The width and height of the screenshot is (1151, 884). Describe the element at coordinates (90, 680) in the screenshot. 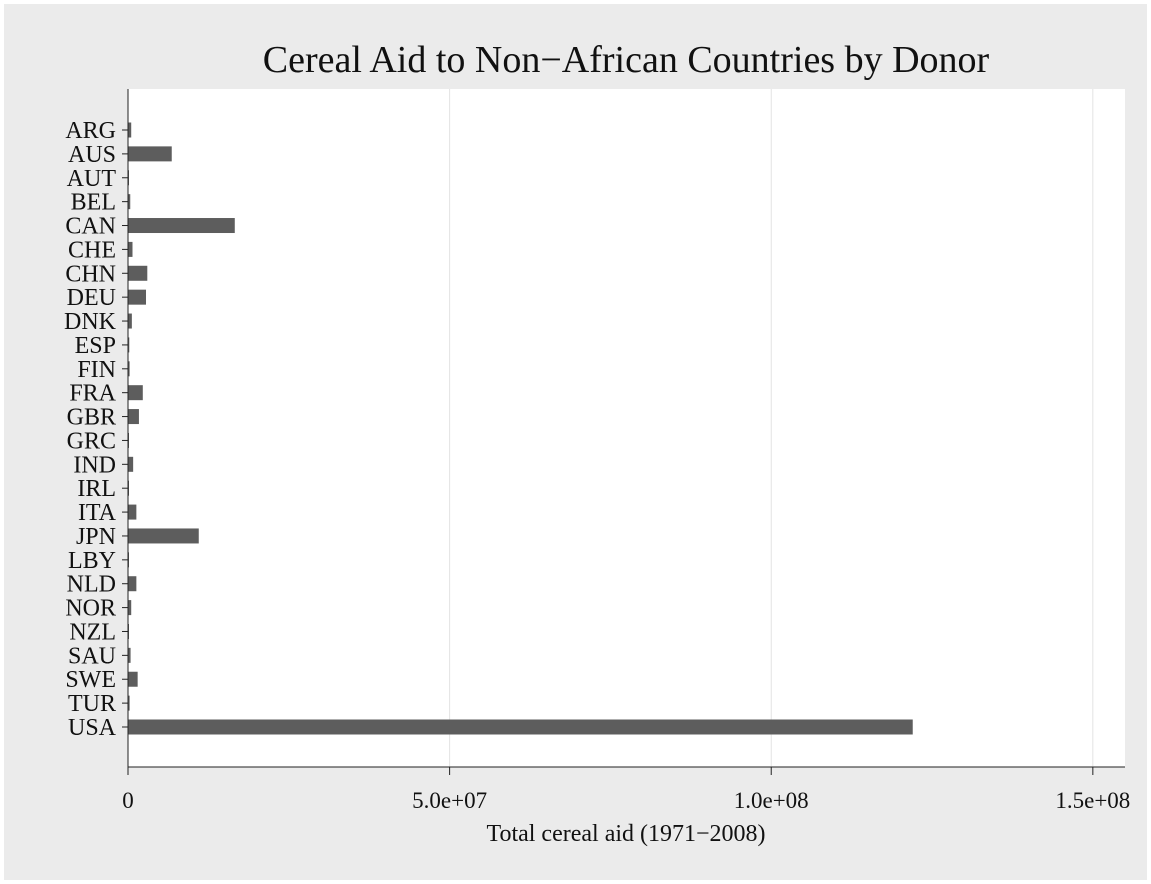

I see `category-label-swe: SWE` at that location.